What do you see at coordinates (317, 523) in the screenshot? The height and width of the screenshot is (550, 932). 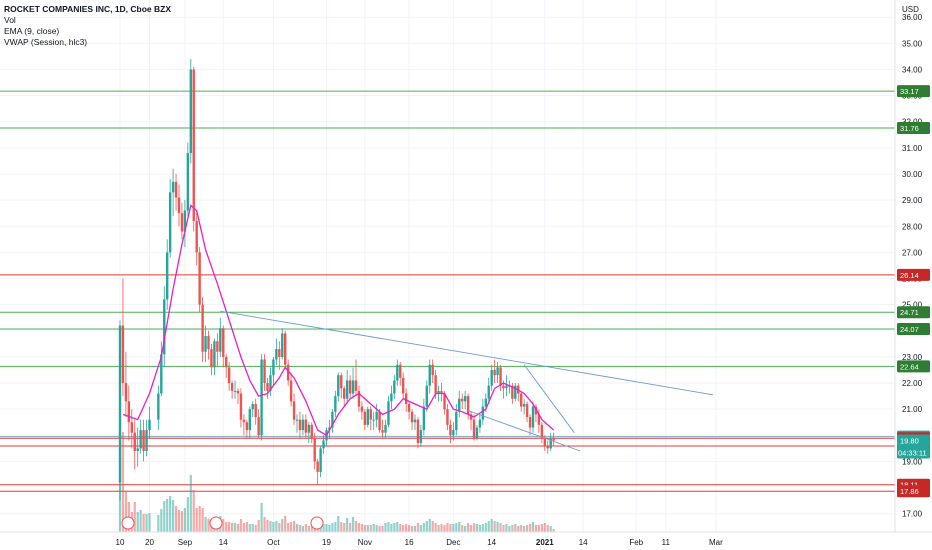 I see `earnings-icon` at bounding box center [317, 523].